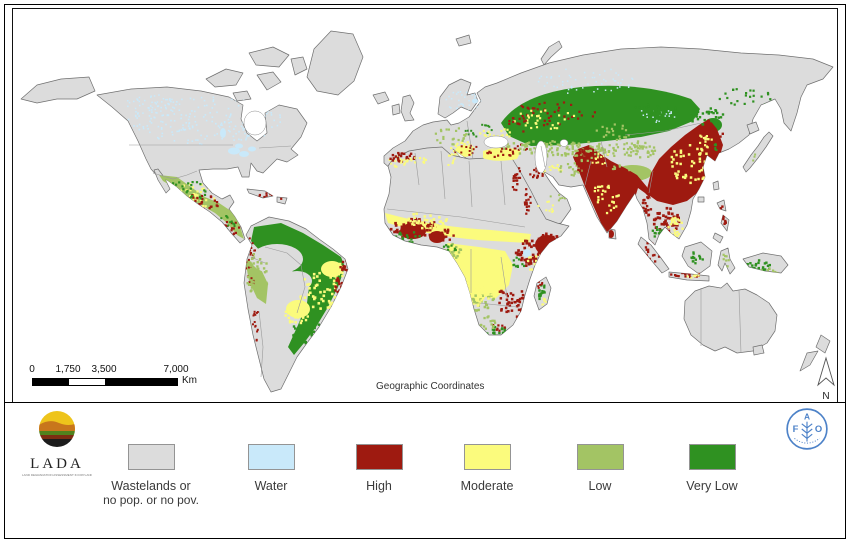 The width and height of the screenshot is (850, 543). Describe the element at coordinates (379, 486) in the screenshot. I see `legend-label-high: High` at that location.